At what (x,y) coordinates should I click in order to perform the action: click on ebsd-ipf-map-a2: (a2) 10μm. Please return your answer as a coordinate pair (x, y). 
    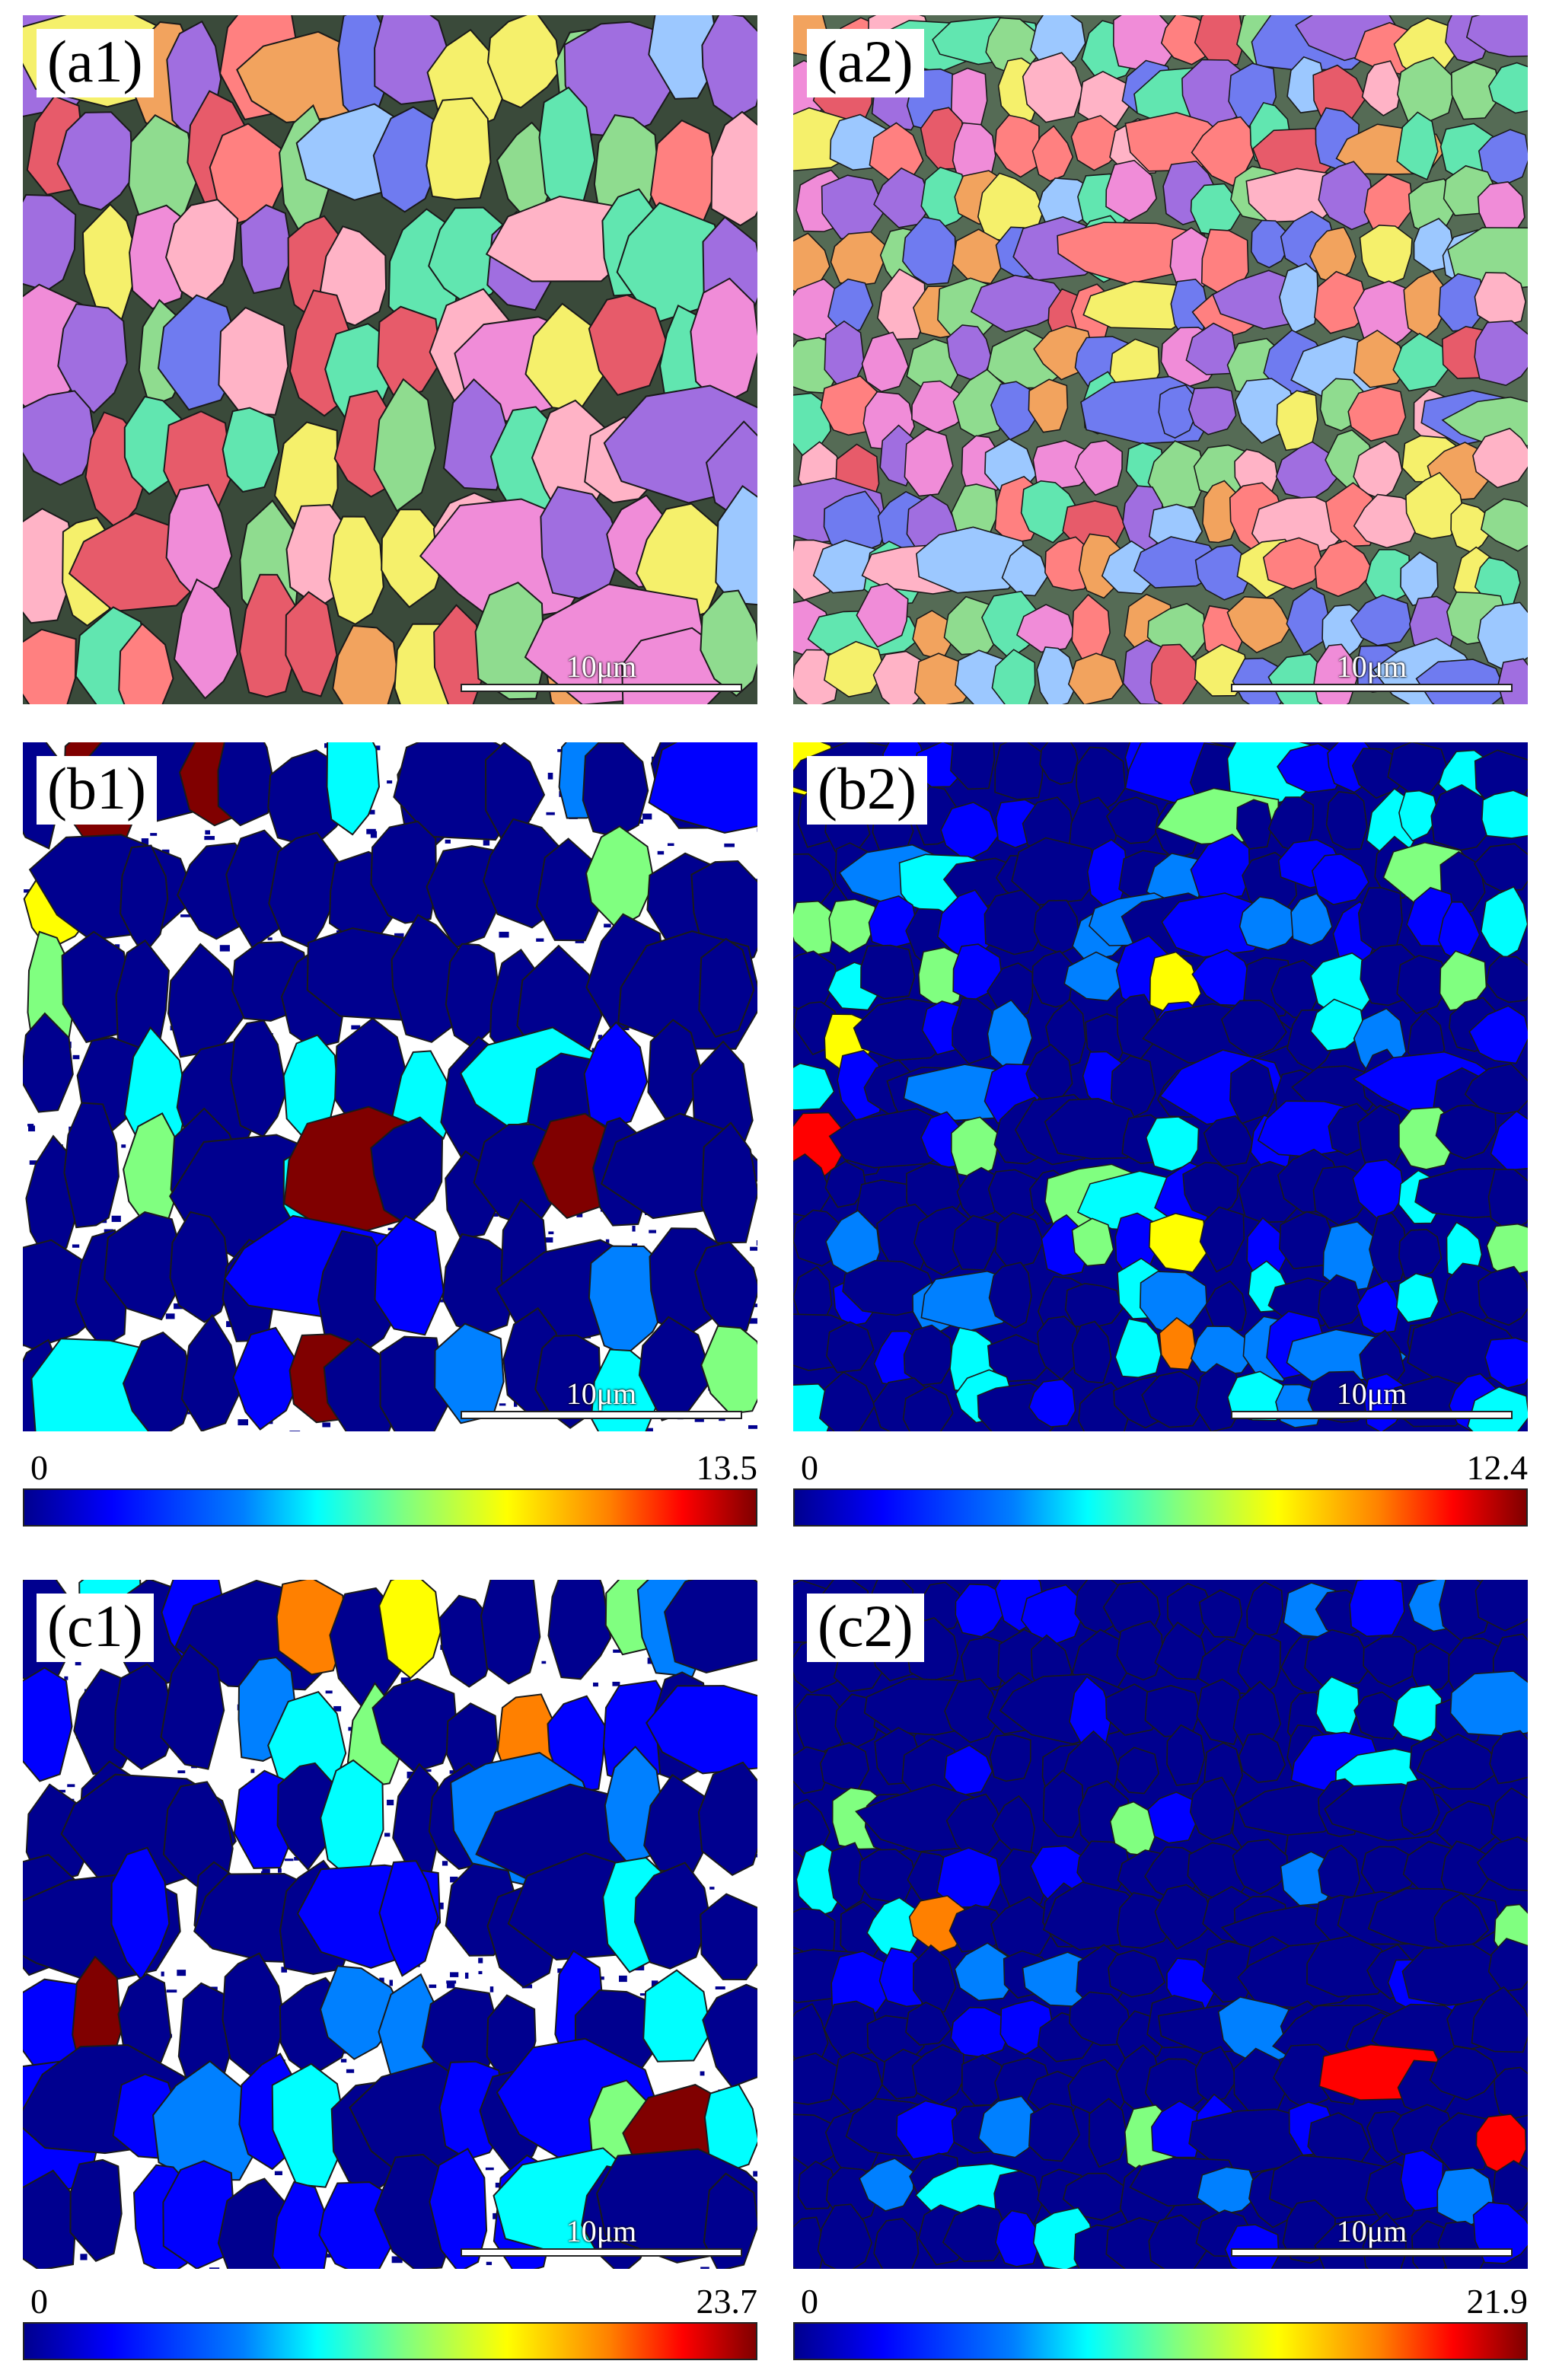
    Looking at the image, I should click on (1160, 360).